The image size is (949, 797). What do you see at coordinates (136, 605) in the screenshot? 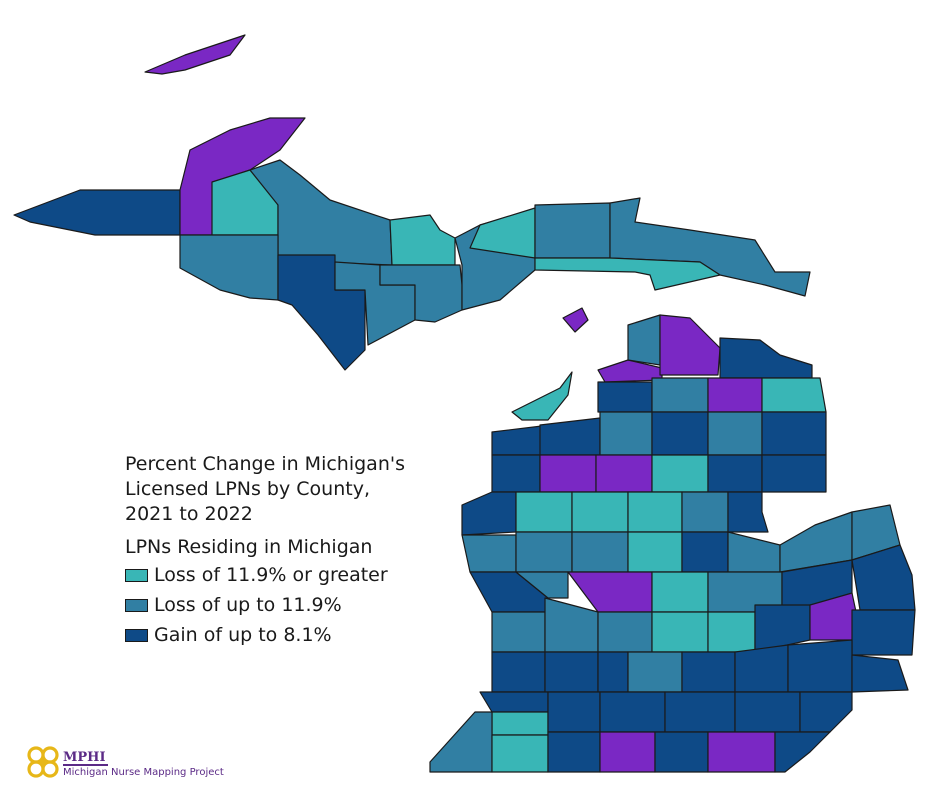
I see `legend-swatch-loss-small` at bounding box center [136, 605].